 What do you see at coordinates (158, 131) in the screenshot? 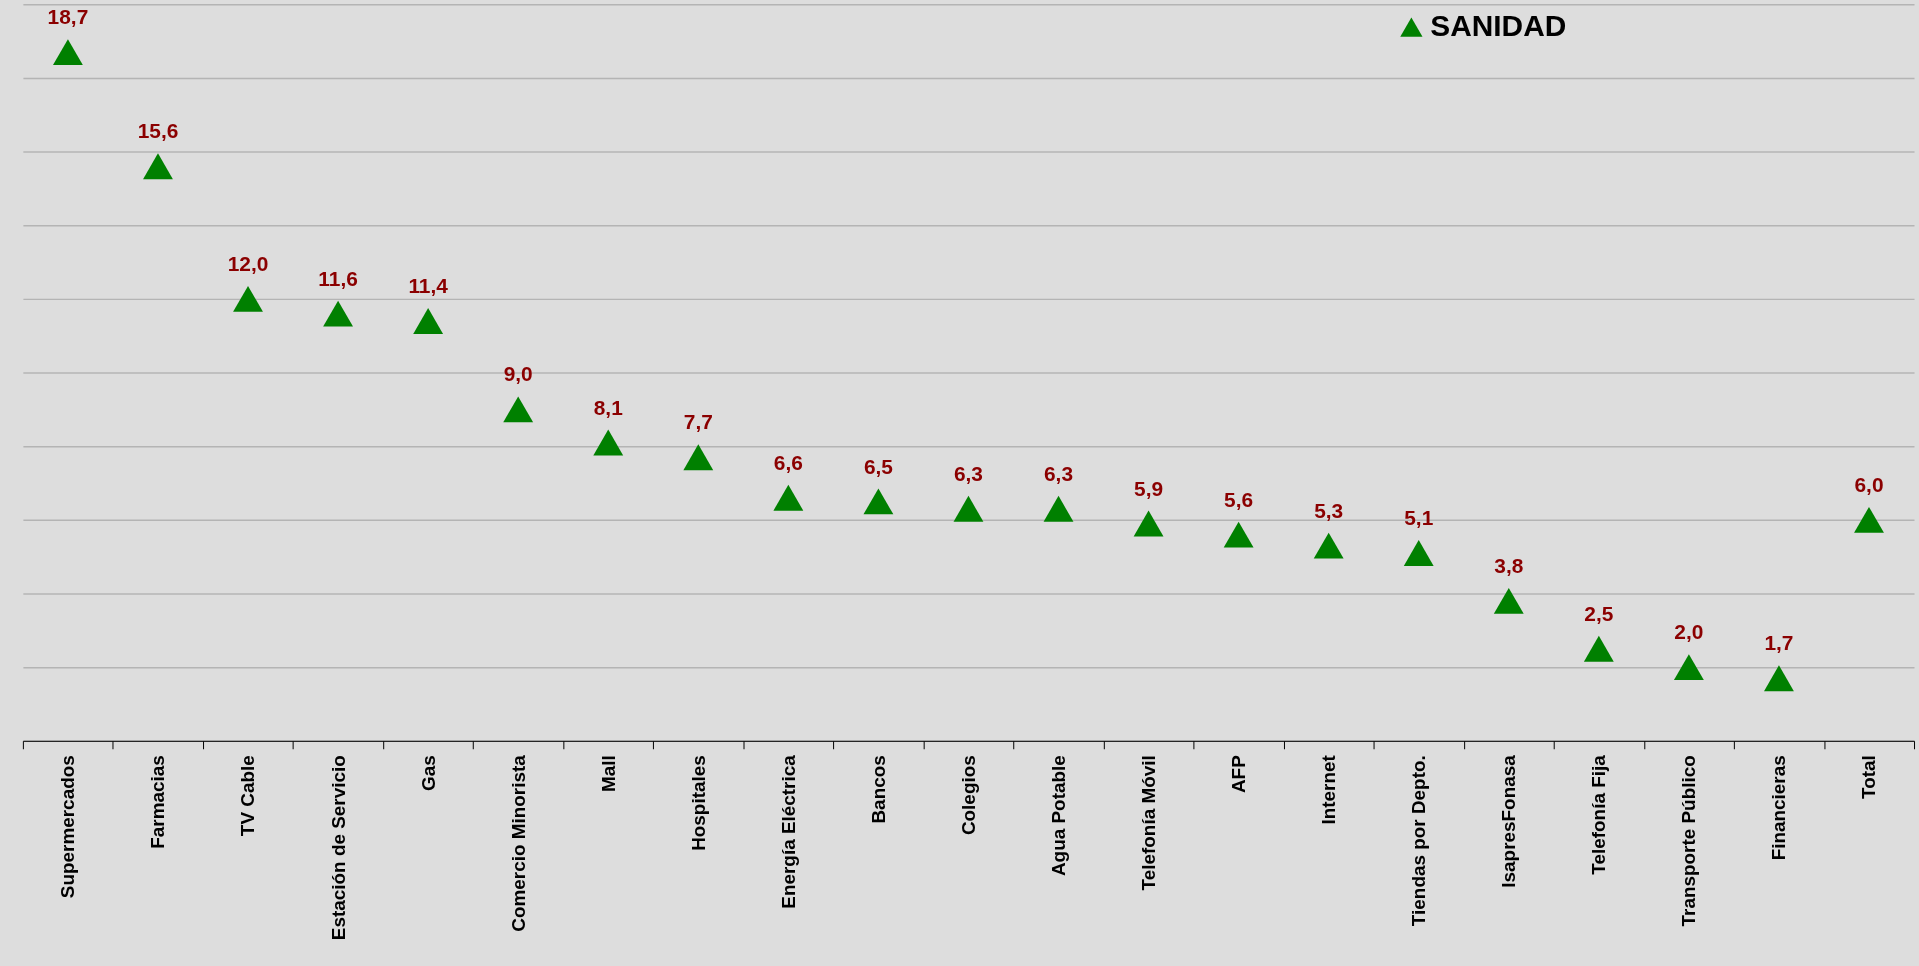
I see `data-label: 15,6` at bounding box center [158, 131].